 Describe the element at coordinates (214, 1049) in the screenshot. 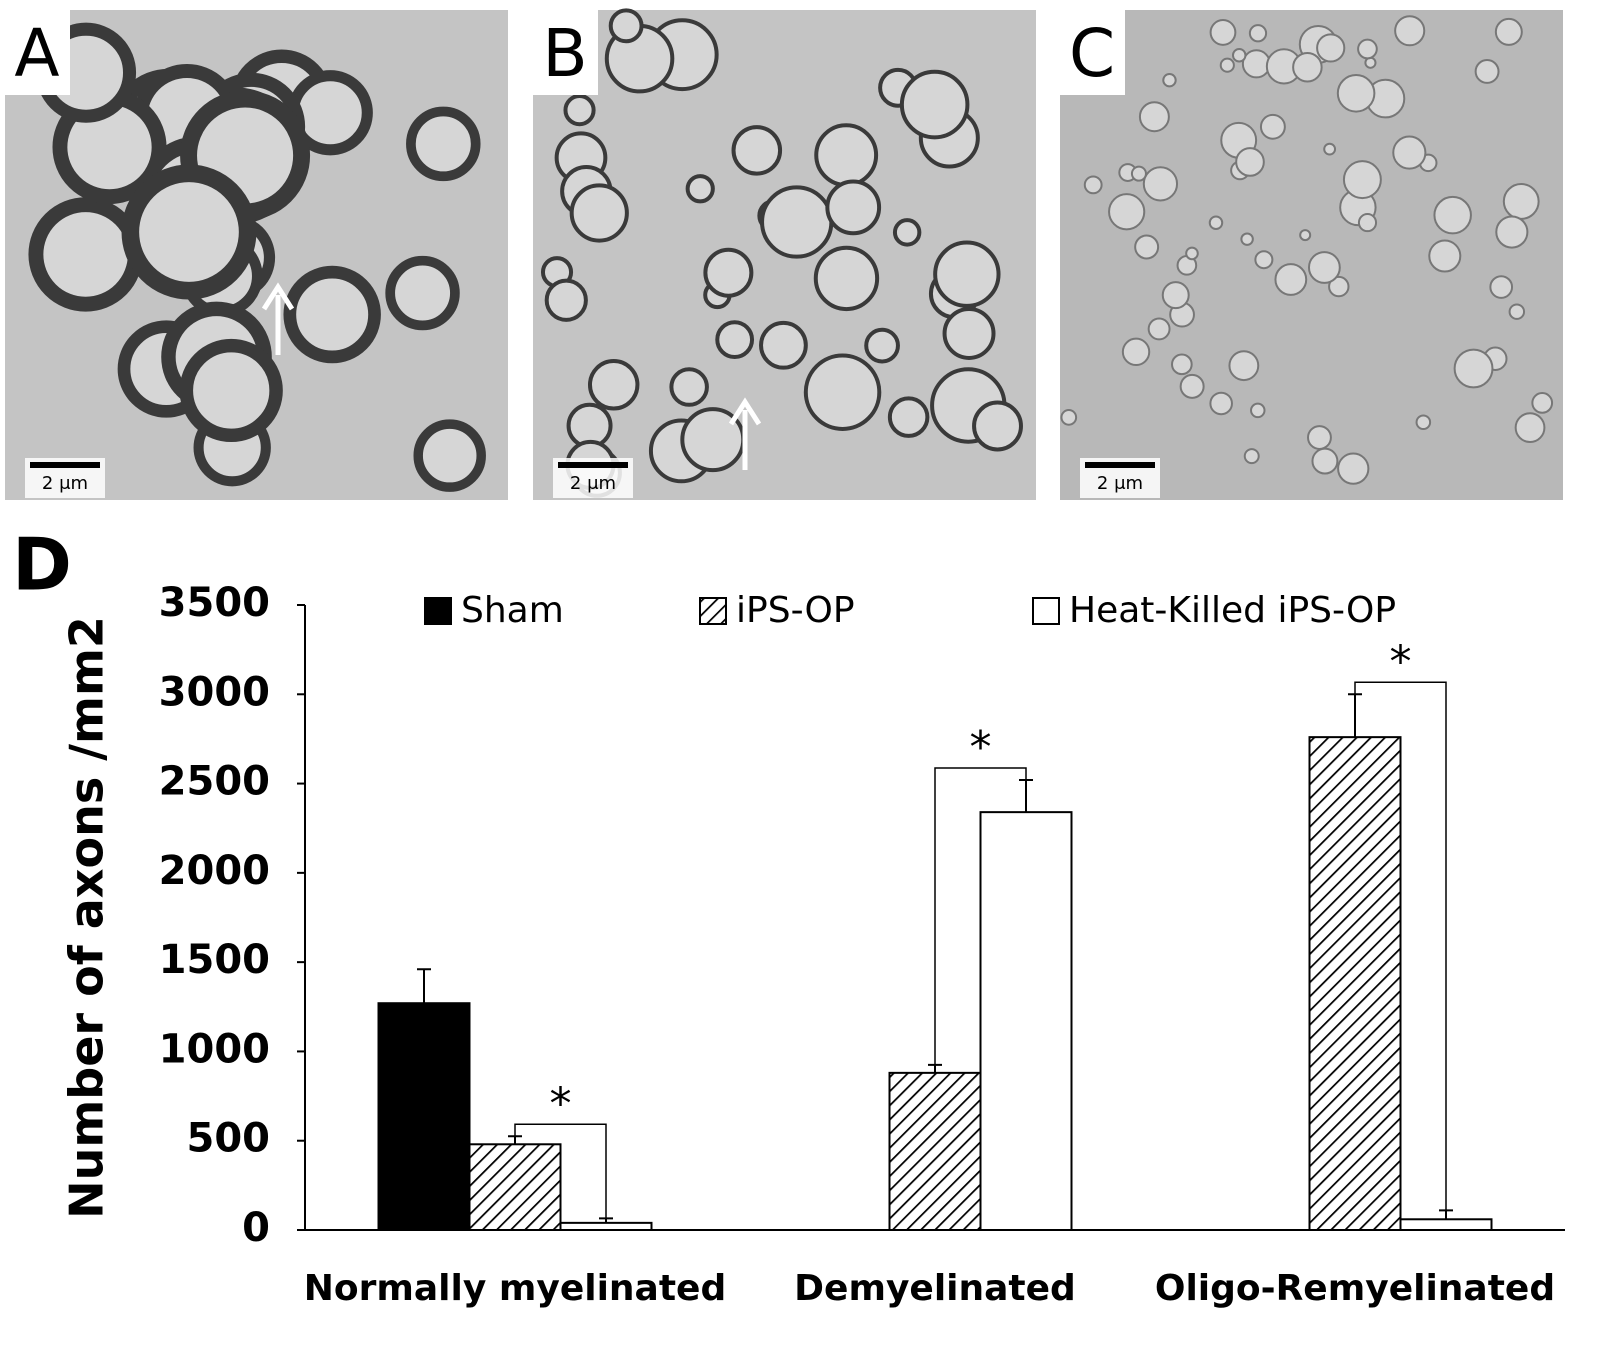

I see `y-tick-label: 1000` at that location.